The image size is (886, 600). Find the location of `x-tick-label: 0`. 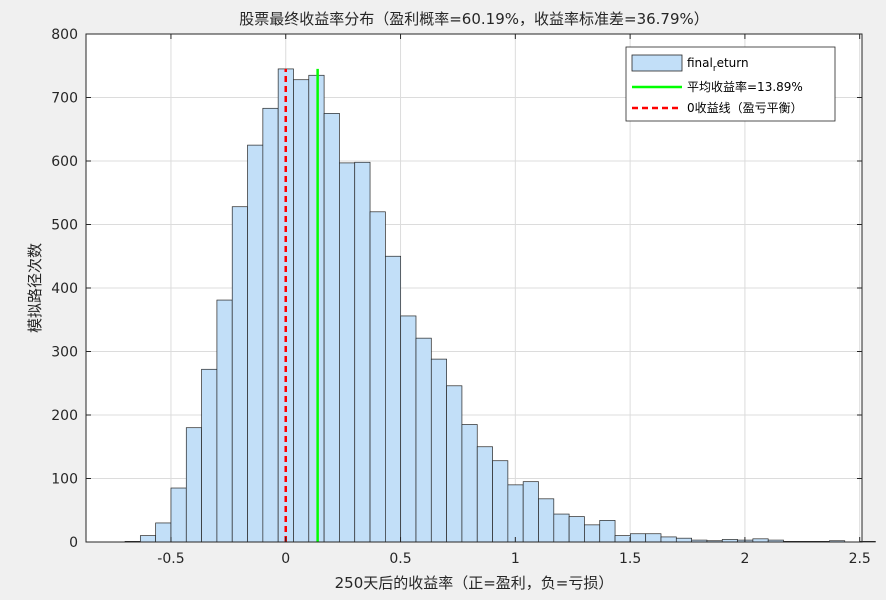

x-tick-label: 0 is located at coordinates (285, 559).